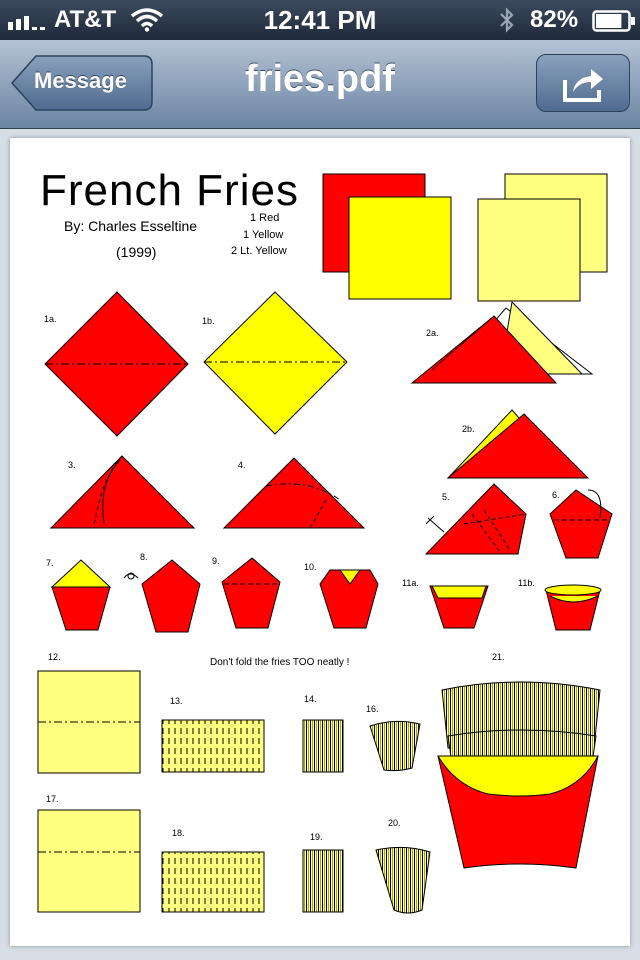 The height and width of the screenshot is (960, 640). I want to click on step-label: 5., so click(446, 497).